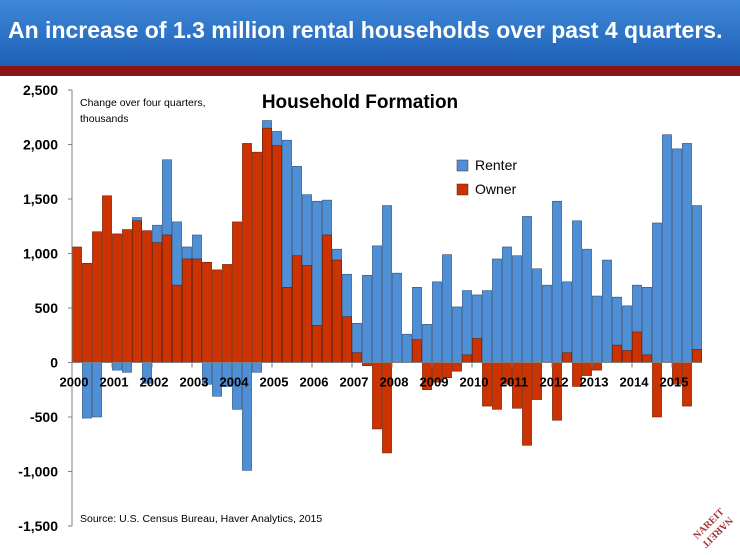 The image size is (740, 555). I want to click on x-tick-label: 2011, so click(514, 382).